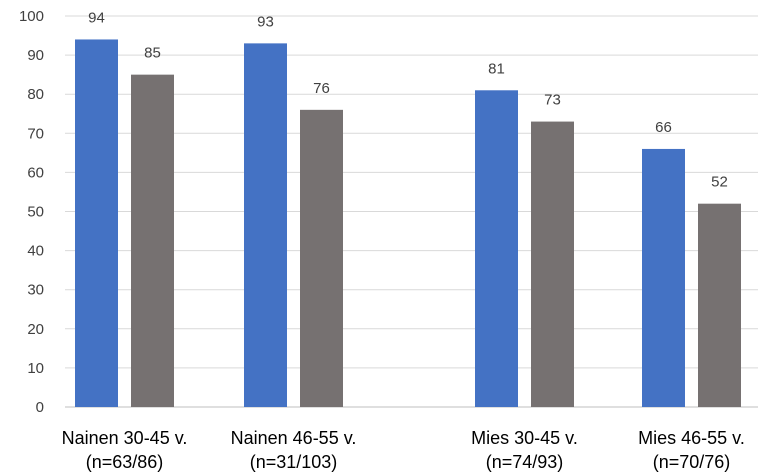  I want to click on x-category-sublabel: (n=31/103), so click(294, 462).